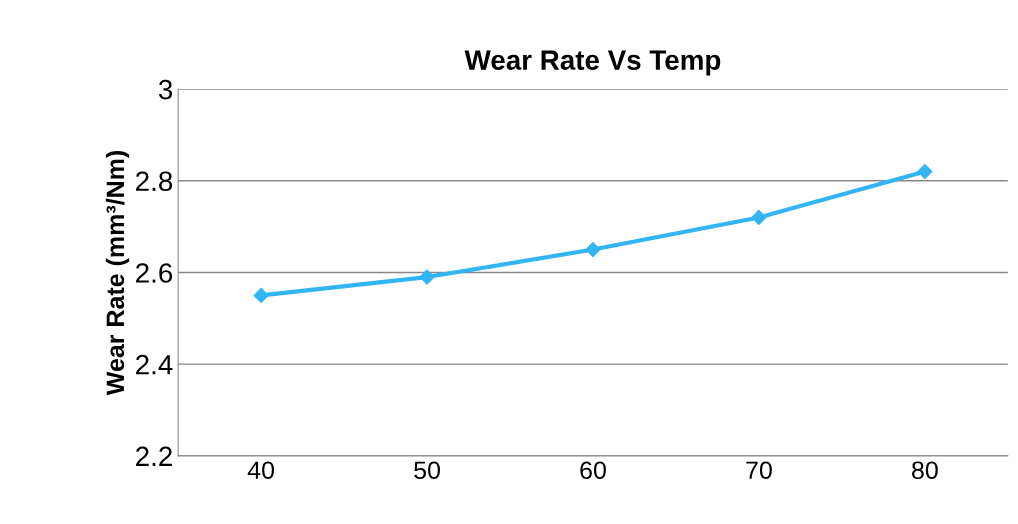 The image size is (1018, 524). What do you see at coordinates (154, 181) in the screenshot?
I see `y-tick-label: 2.8` at bounding box center [154, 181].